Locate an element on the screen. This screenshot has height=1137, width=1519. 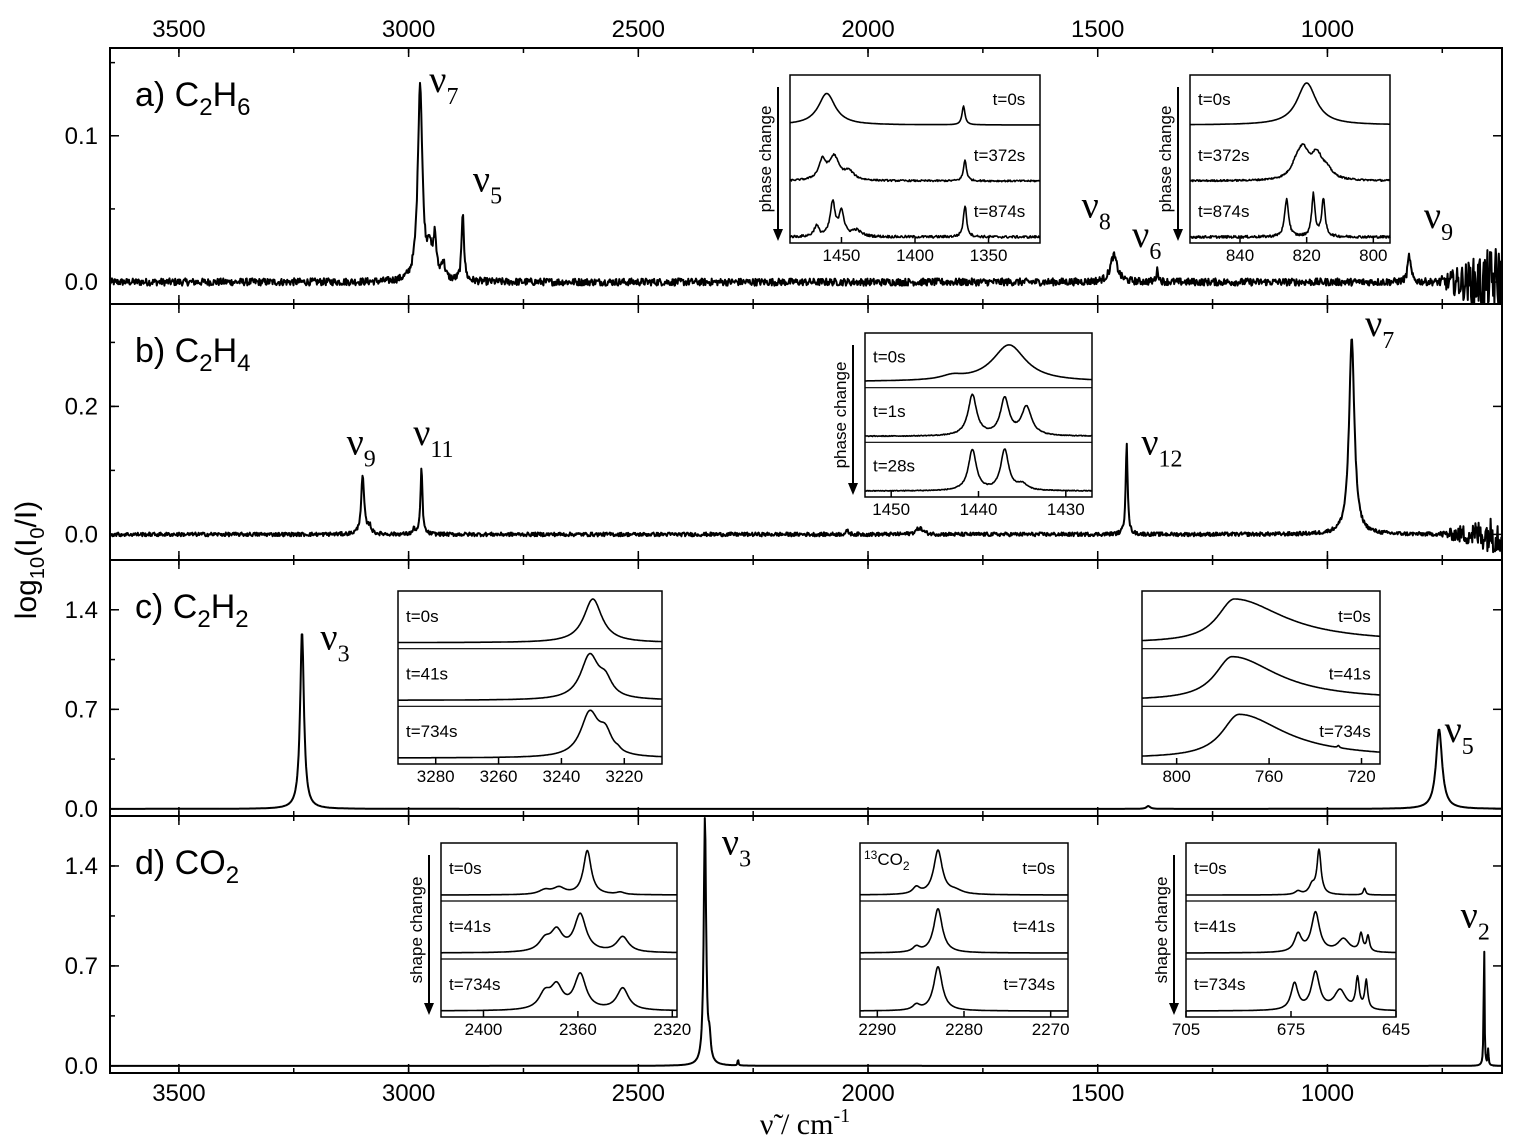
inset-tick-label: 720 is located at coordinates (1361, 776).